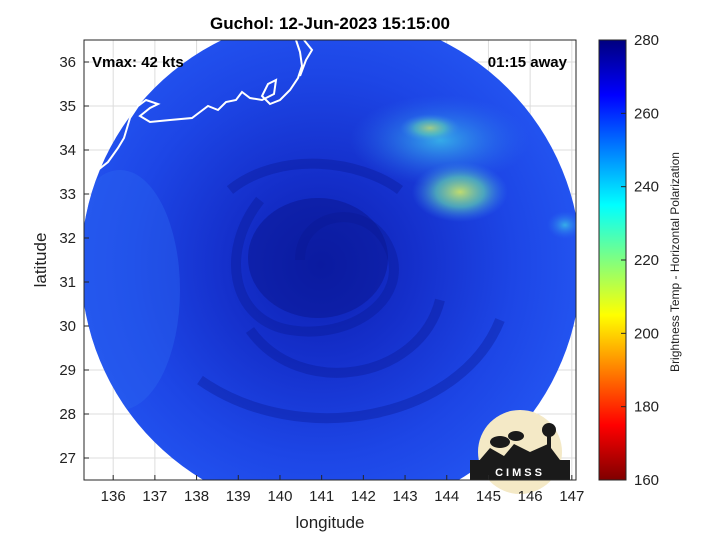  I want to click on logo-tank, so click(549, 430).